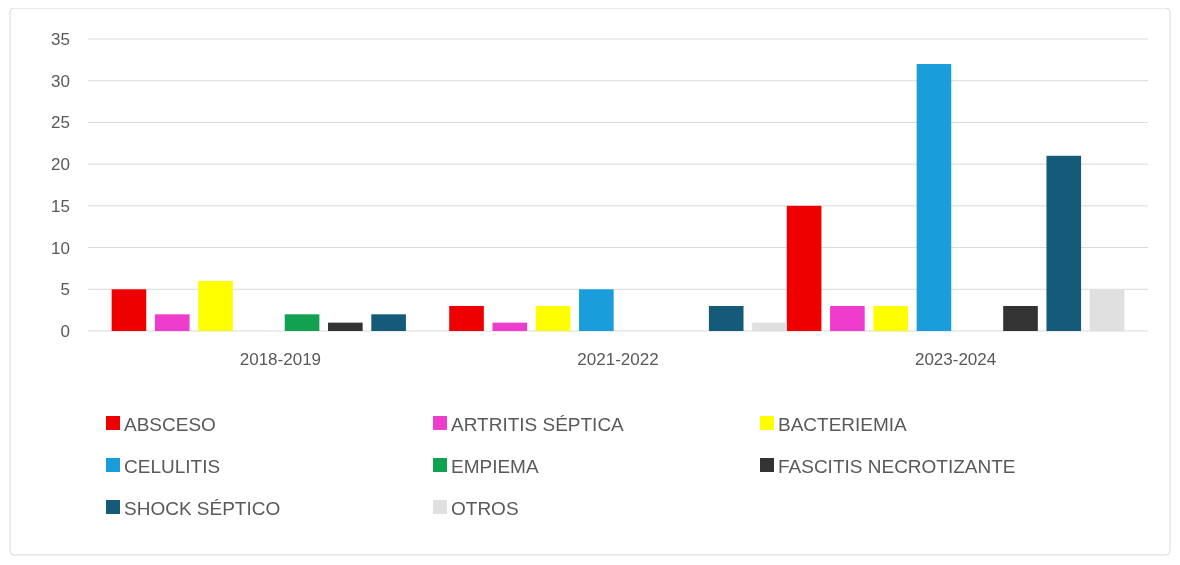  What do you see at coordinates (280, 359) in the screenshot?
I see `x-tick-label: 2018-2019` at bounding box center [280, 359].